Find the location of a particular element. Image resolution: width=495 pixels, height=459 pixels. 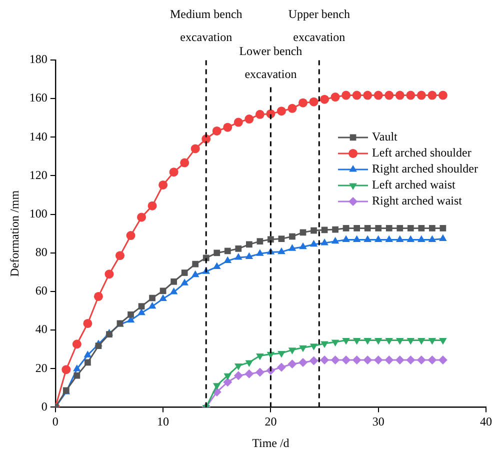

y-tick-label: 40 is located at coordinates (41, 329).